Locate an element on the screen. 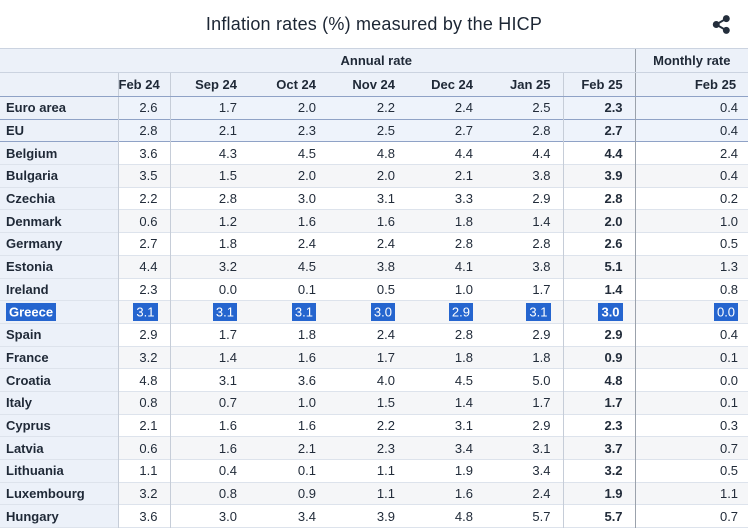 The image size is (748, 528). column-group-row: Annual rate Monthly rate is located at coordinates (374, 60).